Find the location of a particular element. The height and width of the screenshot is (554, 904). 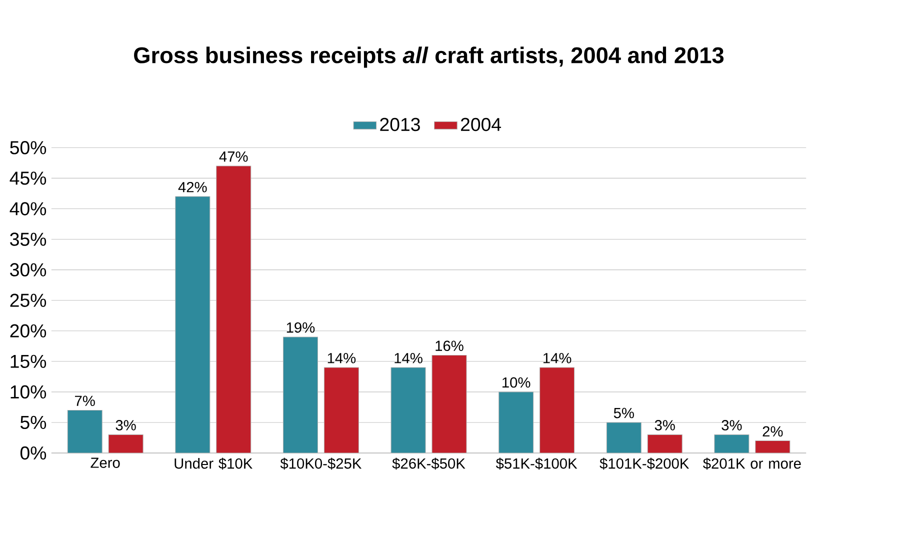

x-tick-label: $101K-$200K is located at coordinates (645, 464).